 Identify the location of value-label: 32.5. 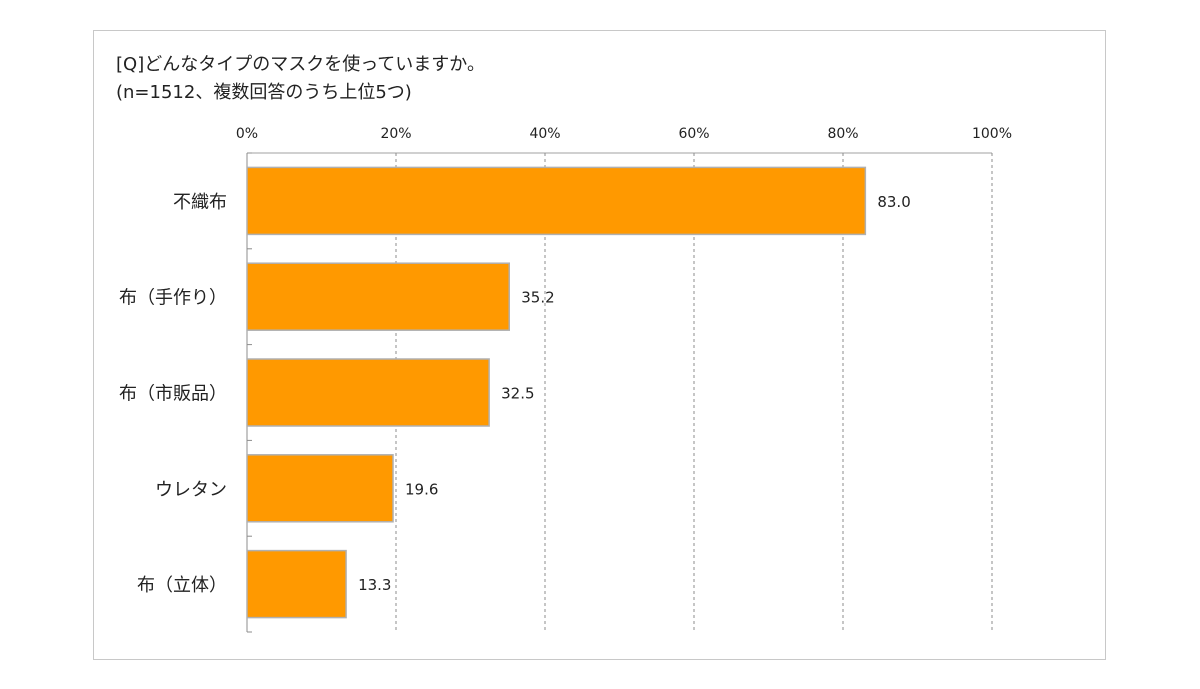
(517, 394).